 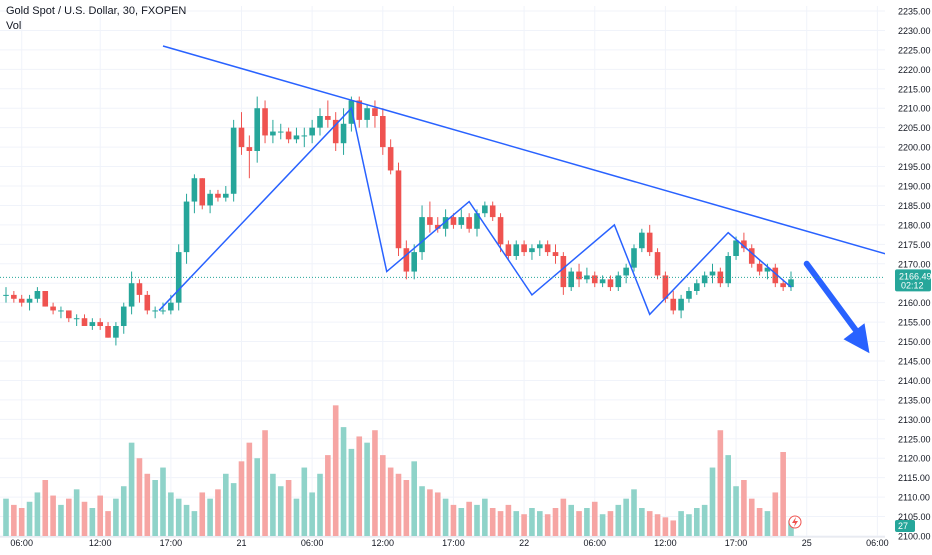 What do you see at coordinates (524, 543) in the screenshot?
I see `time-tick-label: 22` at bounding box center [524, 543].